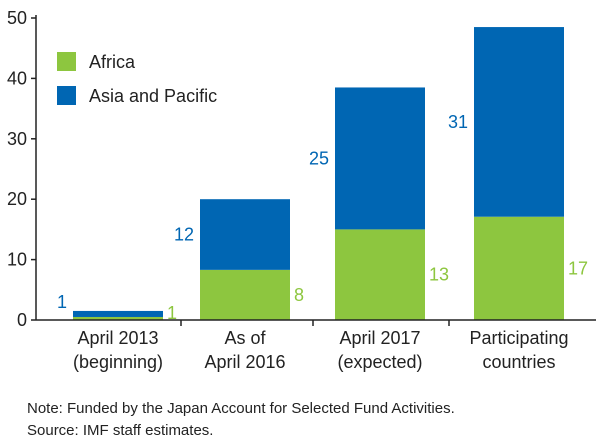 The height and width of the screenshot is (444, 596). What do you see at coordinates (117, 338) in the screenshot?
I see `category-label-0: April 2013` at bounding box center [117, 338].